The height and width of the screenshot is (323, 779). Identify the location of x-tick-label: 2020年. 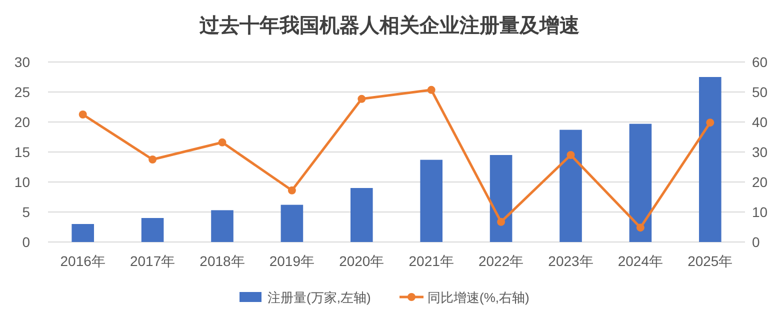
(361, 261).